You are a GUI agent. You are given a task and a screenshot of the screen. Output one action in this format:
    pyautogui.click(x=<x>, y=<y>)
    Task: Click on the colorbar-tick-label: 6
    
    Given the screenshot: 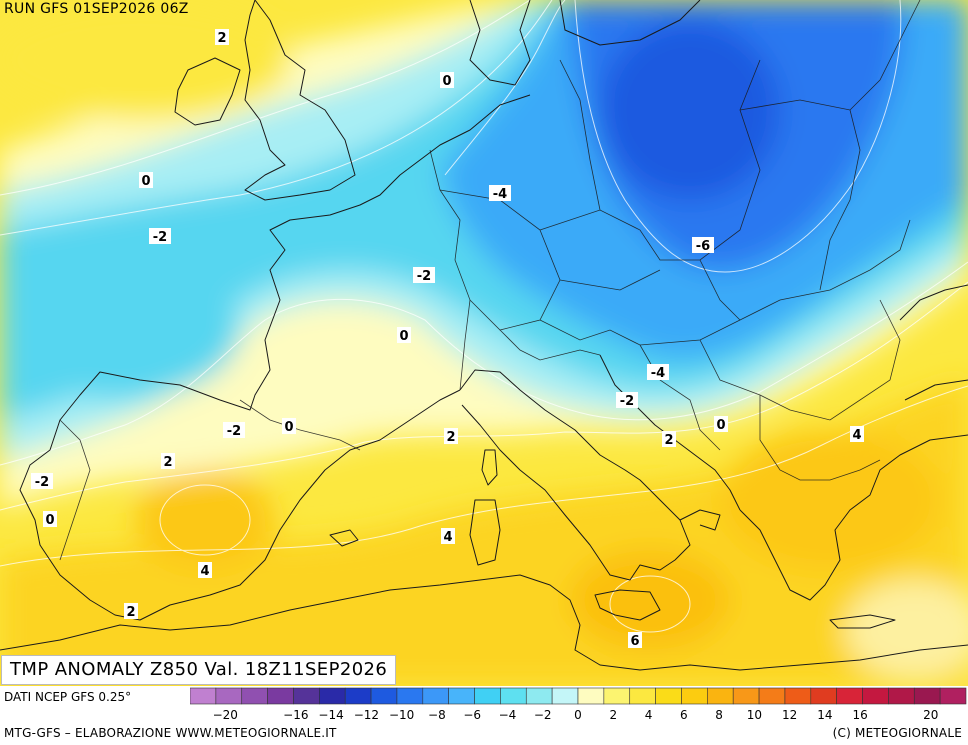 What is the action you would take?
    pyautogui.click(x=684, y=715)
    